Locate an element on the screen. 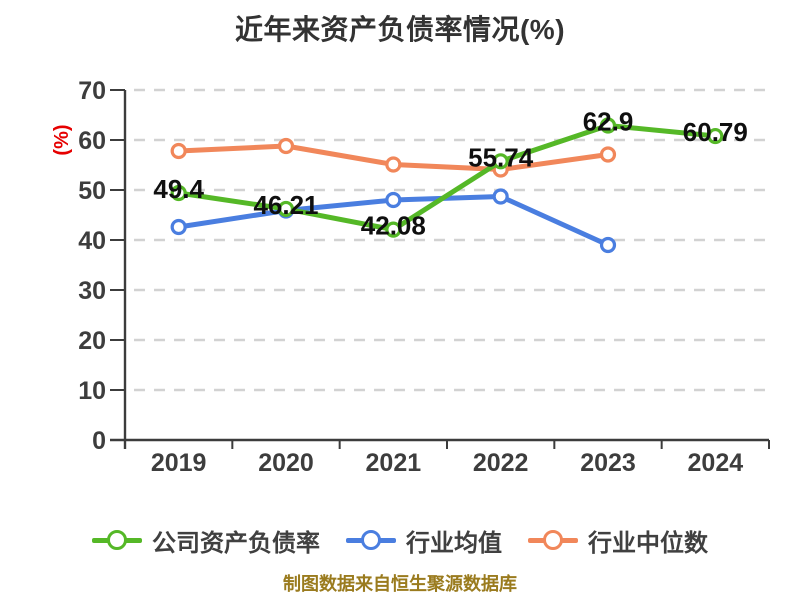  legend-item-2: 行业中位数 is located at coordinates (618, 540).